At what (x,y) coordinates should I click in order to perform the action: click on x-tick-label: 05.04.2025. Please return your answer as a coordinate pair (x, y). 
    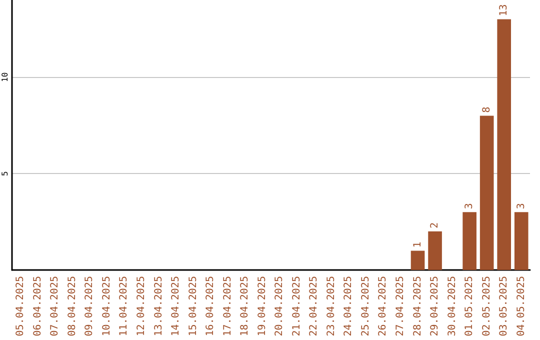
    Looking at the image, I should click on (20, 306).